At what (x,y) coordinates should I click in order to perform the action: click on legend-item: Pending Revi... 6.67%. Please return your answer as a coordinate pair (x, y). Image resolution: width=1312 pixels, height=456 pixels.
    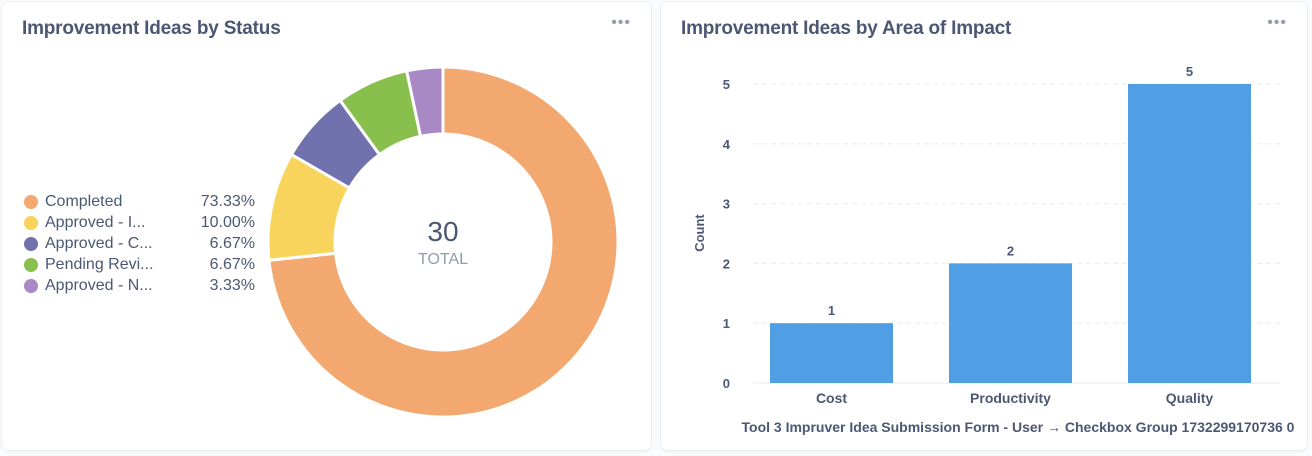
    Looking at the image, I should click on (139, 264).